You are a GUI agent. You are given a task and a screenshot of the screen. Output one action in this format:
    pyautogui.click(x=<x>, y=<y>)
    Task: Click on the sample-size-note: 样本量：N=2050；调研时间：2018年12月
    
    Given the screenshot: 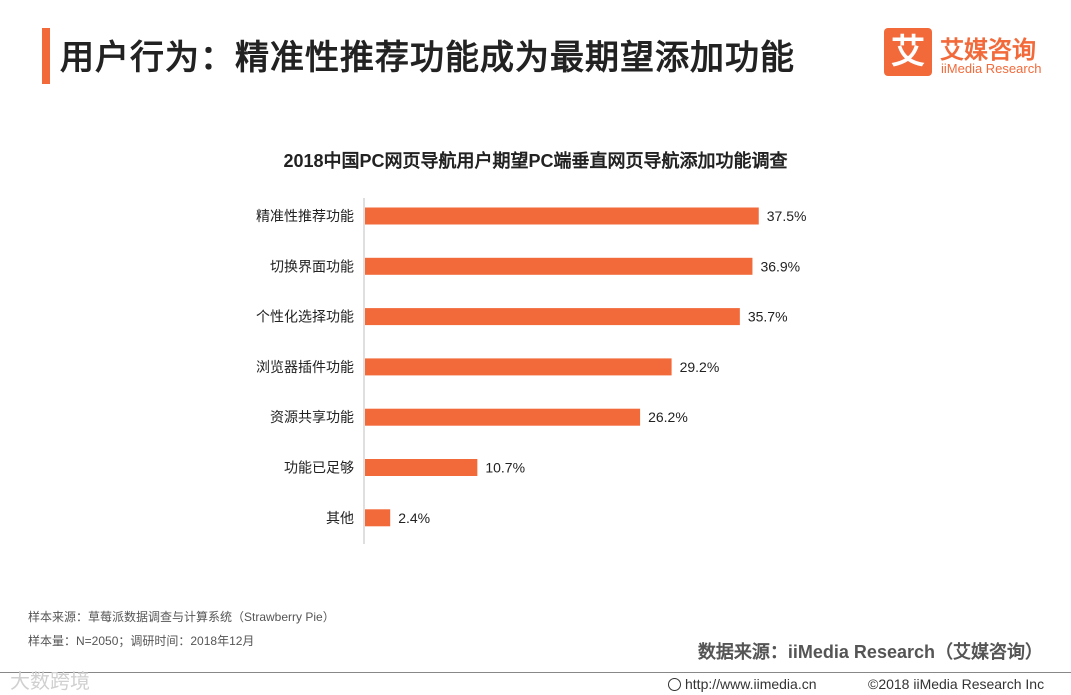 What is the action you would take?
    pyautogui.click(x=141, y=641)
    